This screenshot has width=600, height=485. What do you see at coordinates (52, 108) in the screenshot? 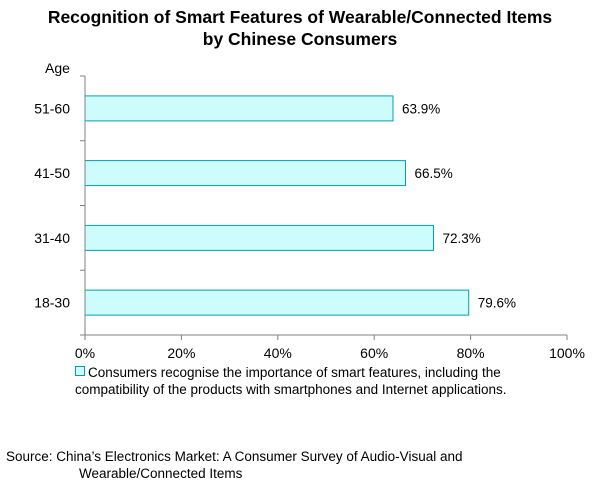
I see `category-label-51-60: 51-60` at bounding box center [52, 108].